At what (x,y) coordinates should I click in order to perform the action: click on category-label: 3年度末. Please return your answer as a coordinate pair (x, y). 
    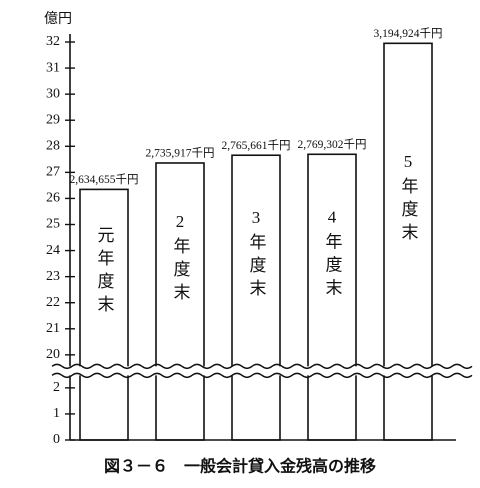
    Looking at the image, I should click on (257, 255).